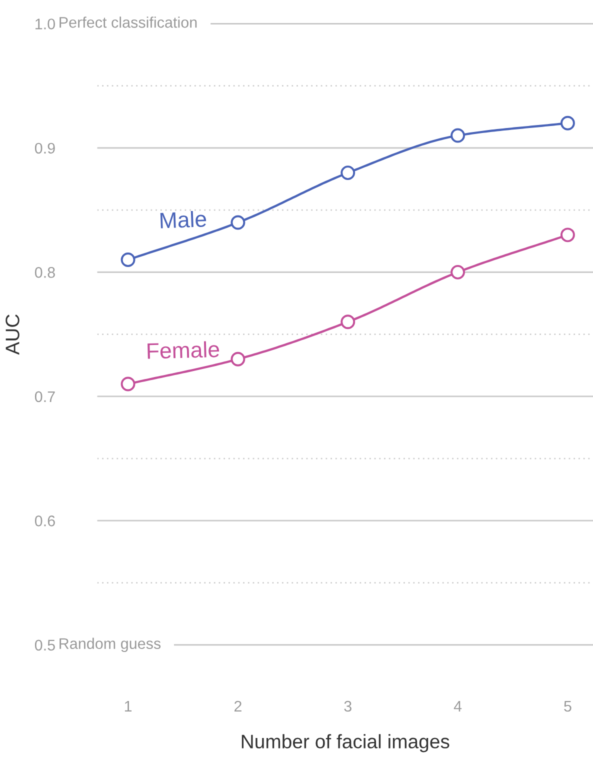  What do you see at coordinates (128, 706) in the screenshot?
I see `x-tick-label: 1` at bounding box center [128, 706].